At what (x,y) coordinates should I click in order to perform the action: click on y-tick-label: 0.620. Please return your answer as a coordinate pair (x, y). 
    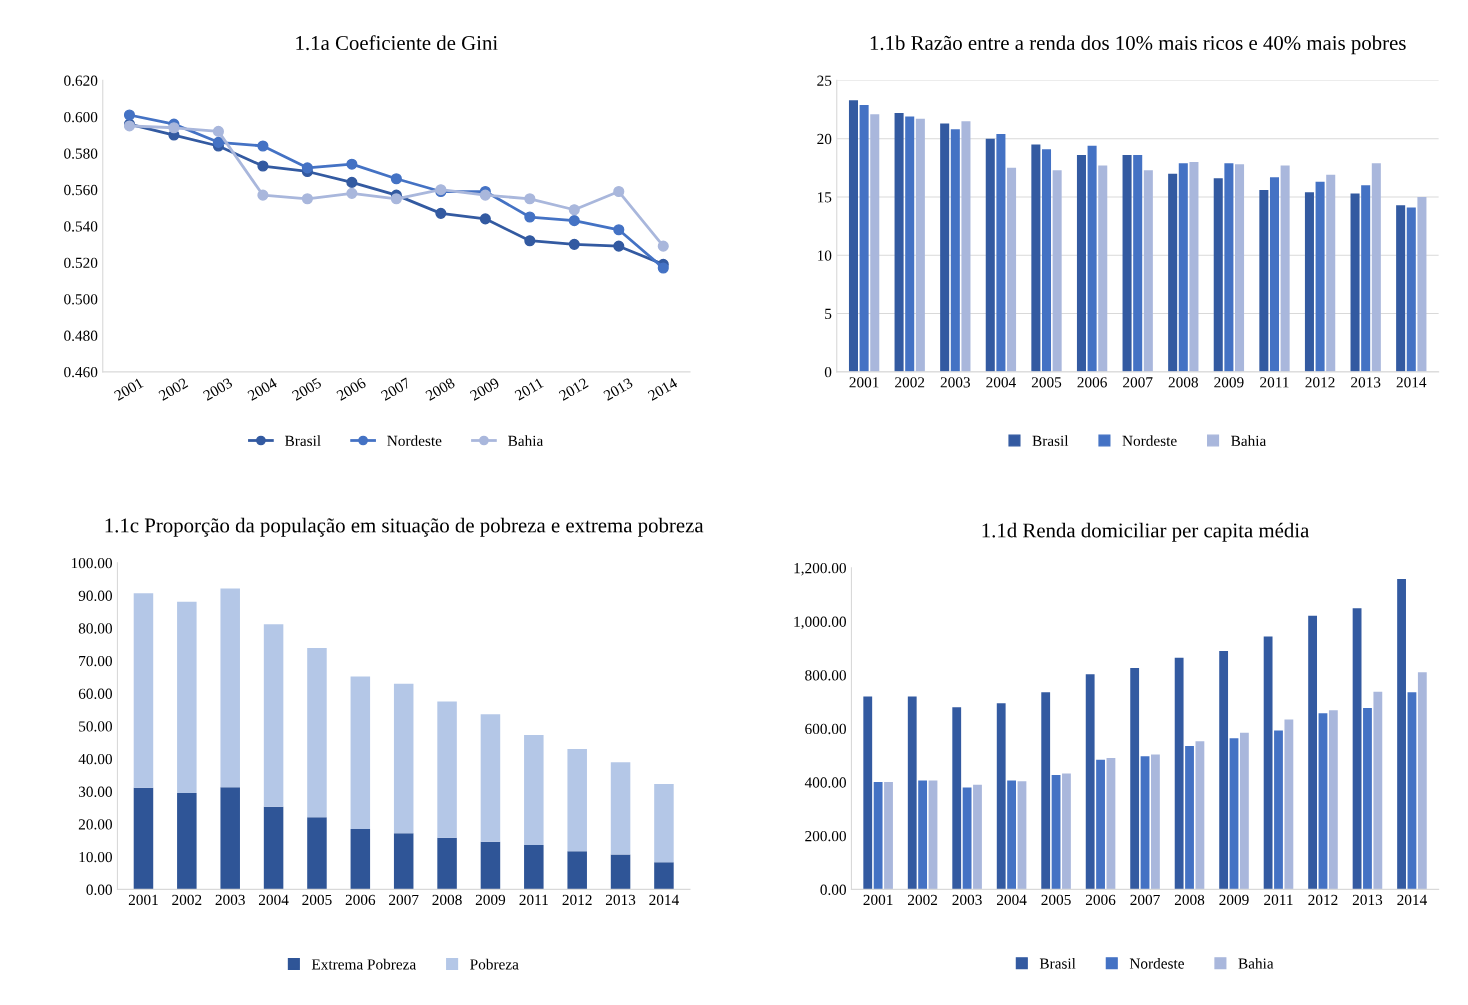
    Looking at the image, I should click on (81, 80).